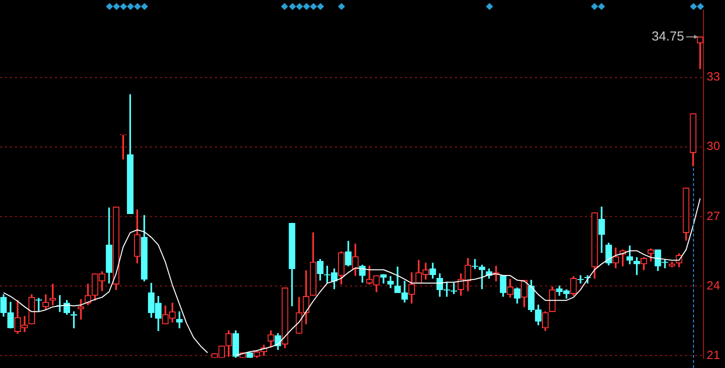 The height and width of the screenshot is (368, 725). I want to click on y-tick-label: 21, so click(713, 355).